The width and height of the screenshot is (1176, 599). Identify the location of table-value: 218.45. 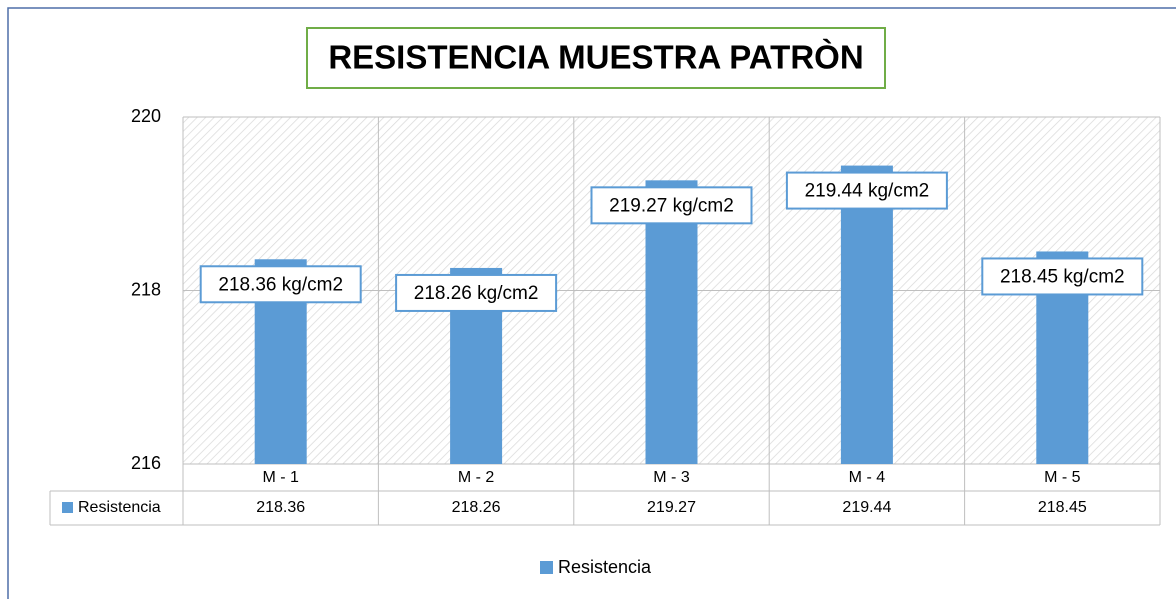
(1062, 507).